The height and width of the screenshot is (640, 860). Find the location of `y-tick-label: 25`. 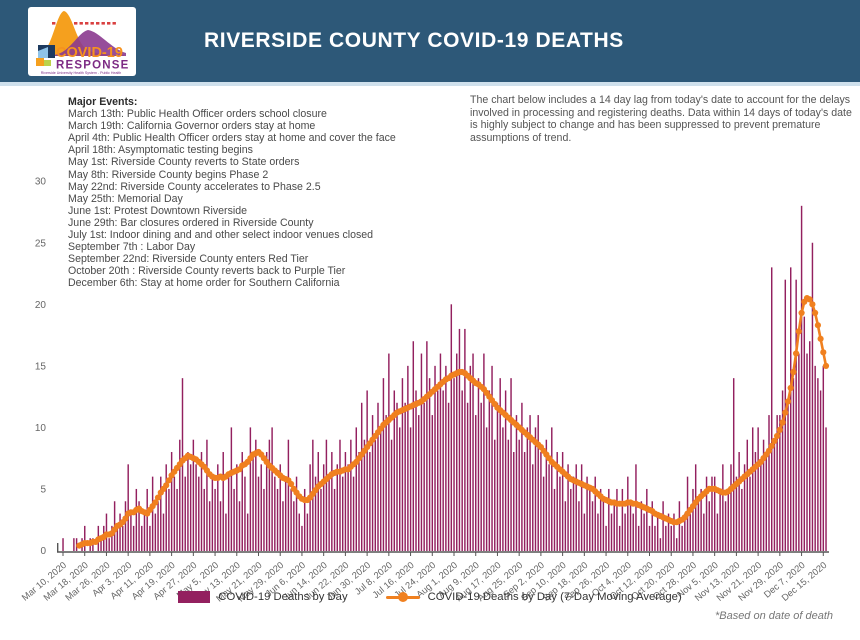

y-tick-label: 25 is located at coordinates (41, 243).